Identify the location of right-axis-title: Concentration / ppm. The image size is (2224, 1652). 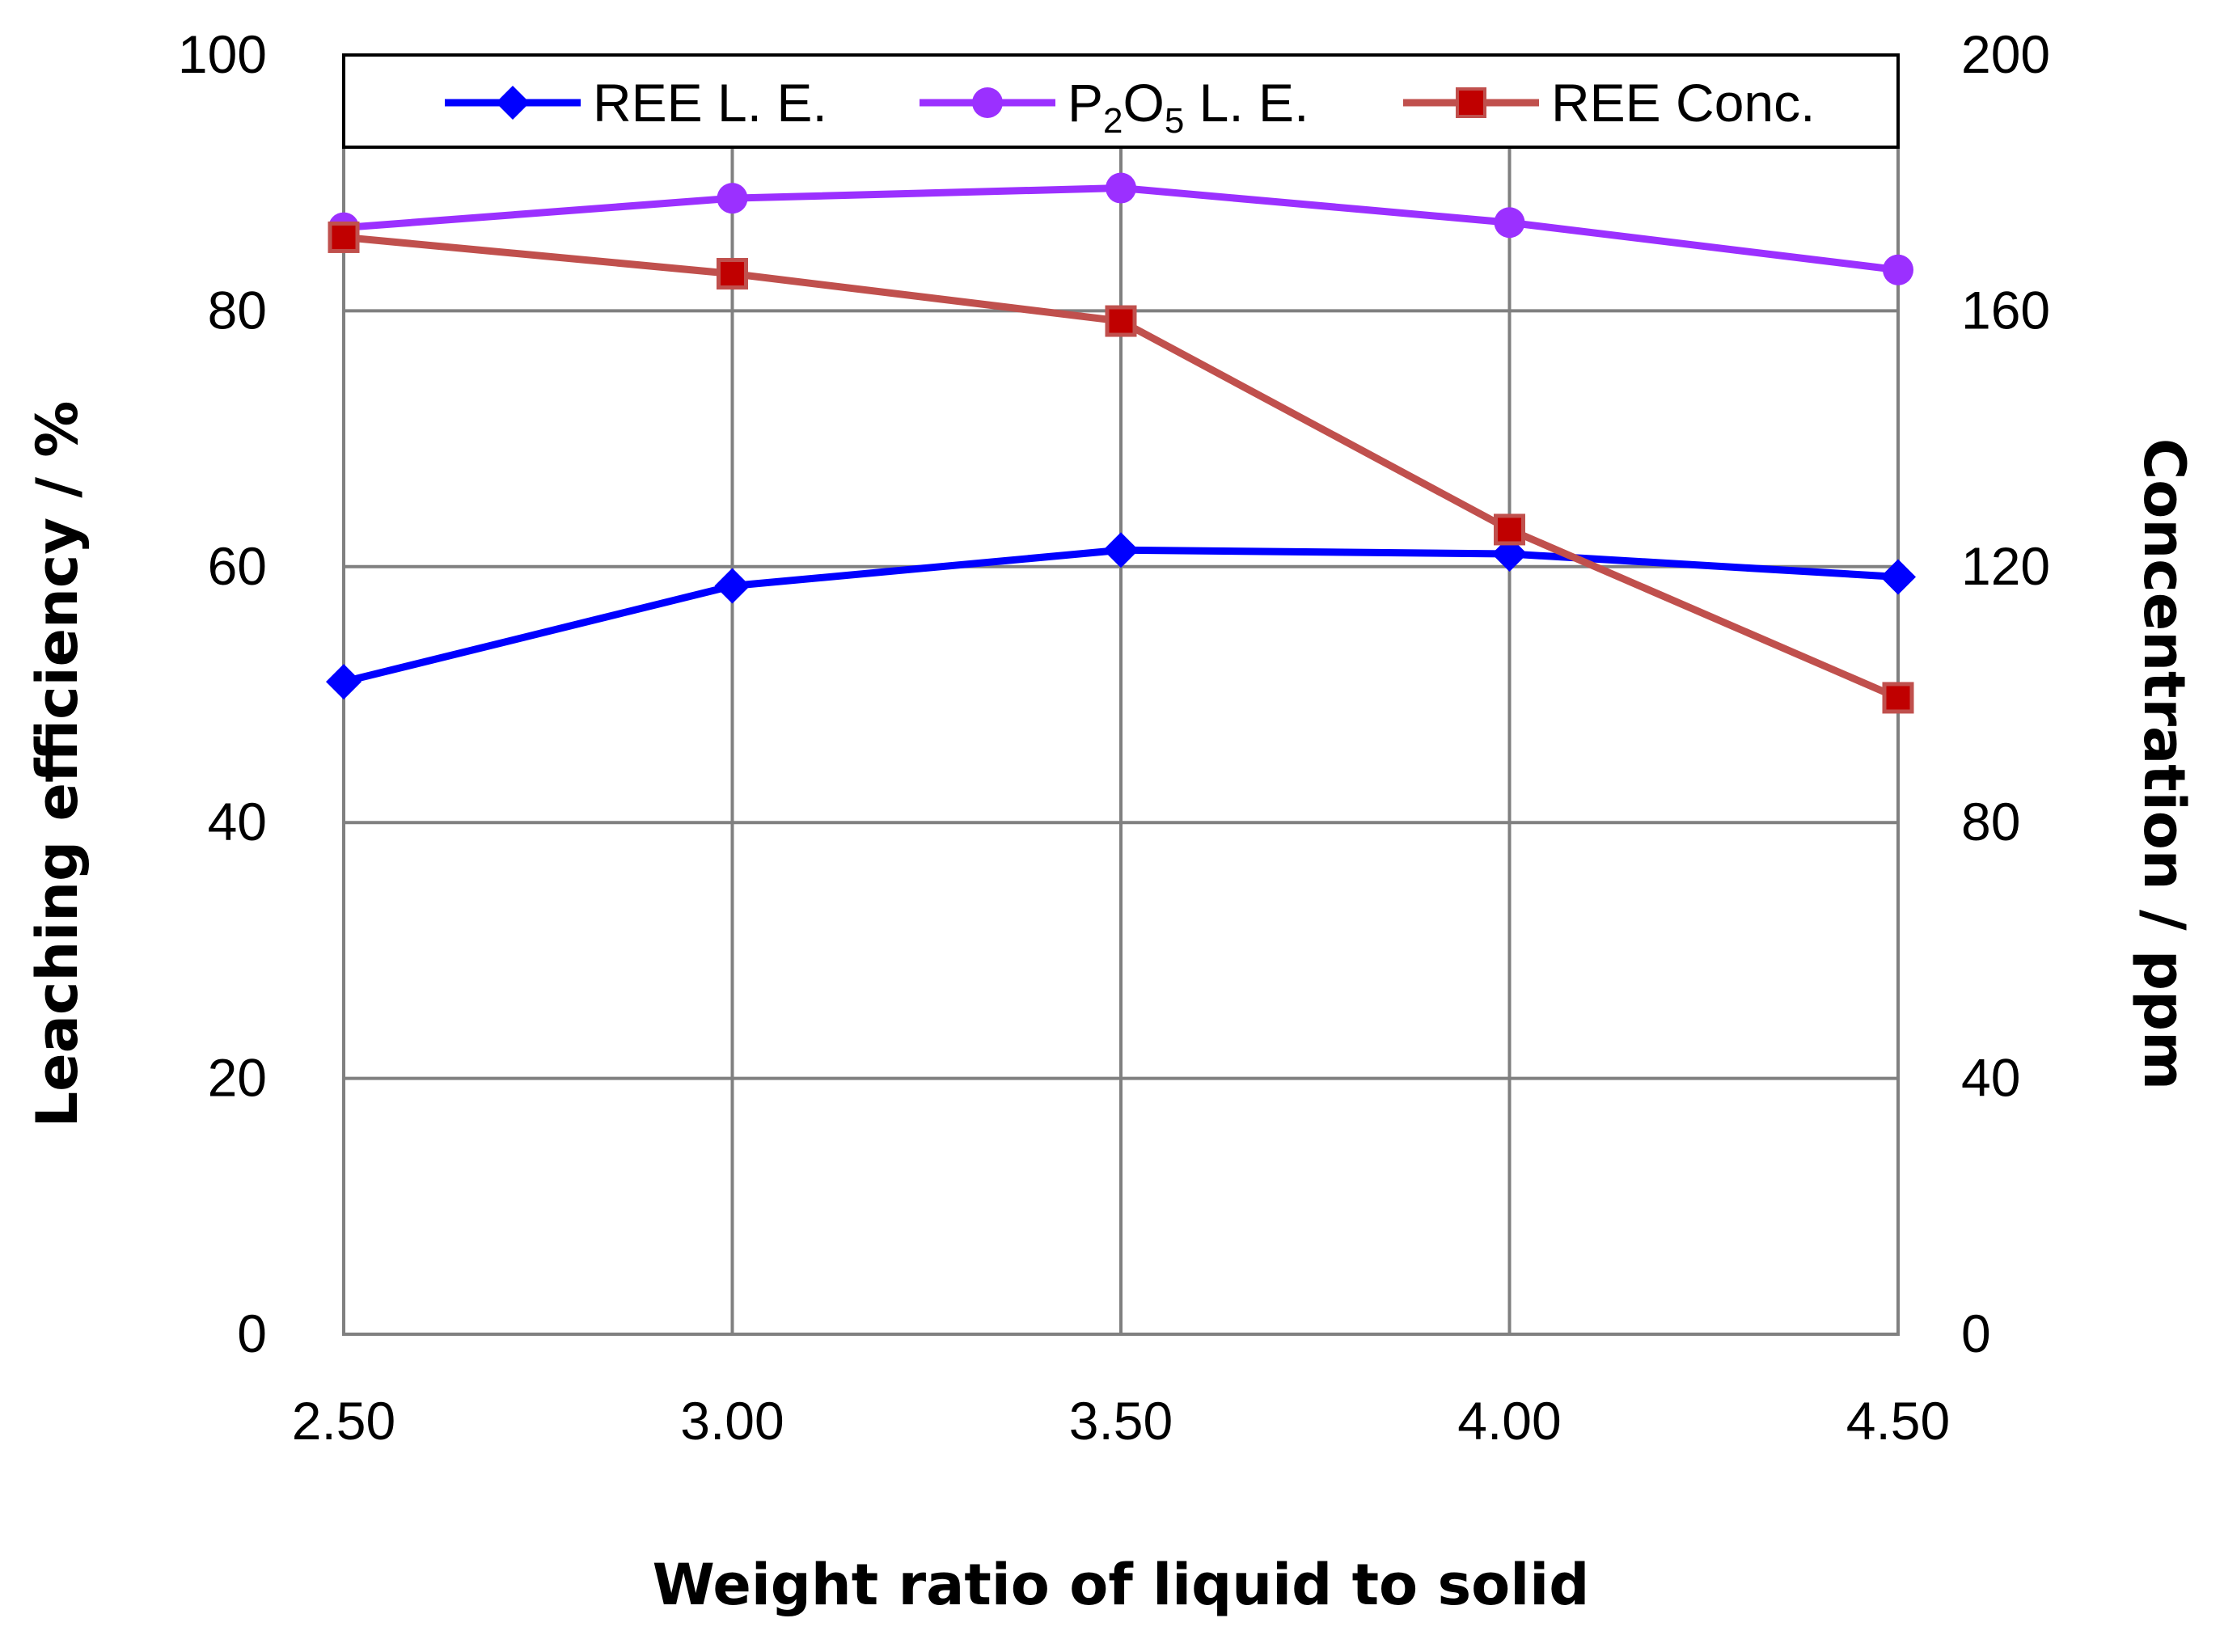
(2164, 764).